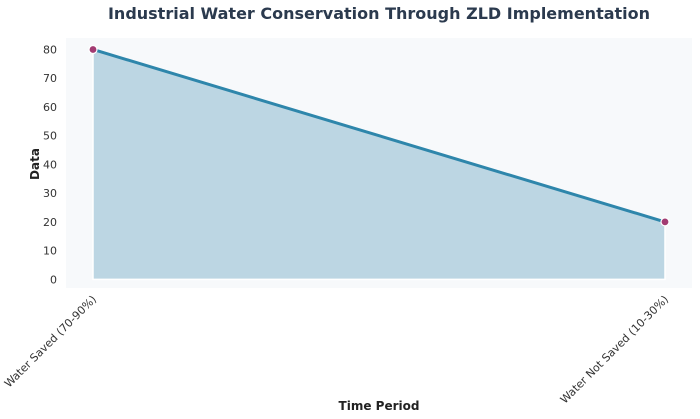  I want to click on y-tick-label: 70, so click(50, 78).